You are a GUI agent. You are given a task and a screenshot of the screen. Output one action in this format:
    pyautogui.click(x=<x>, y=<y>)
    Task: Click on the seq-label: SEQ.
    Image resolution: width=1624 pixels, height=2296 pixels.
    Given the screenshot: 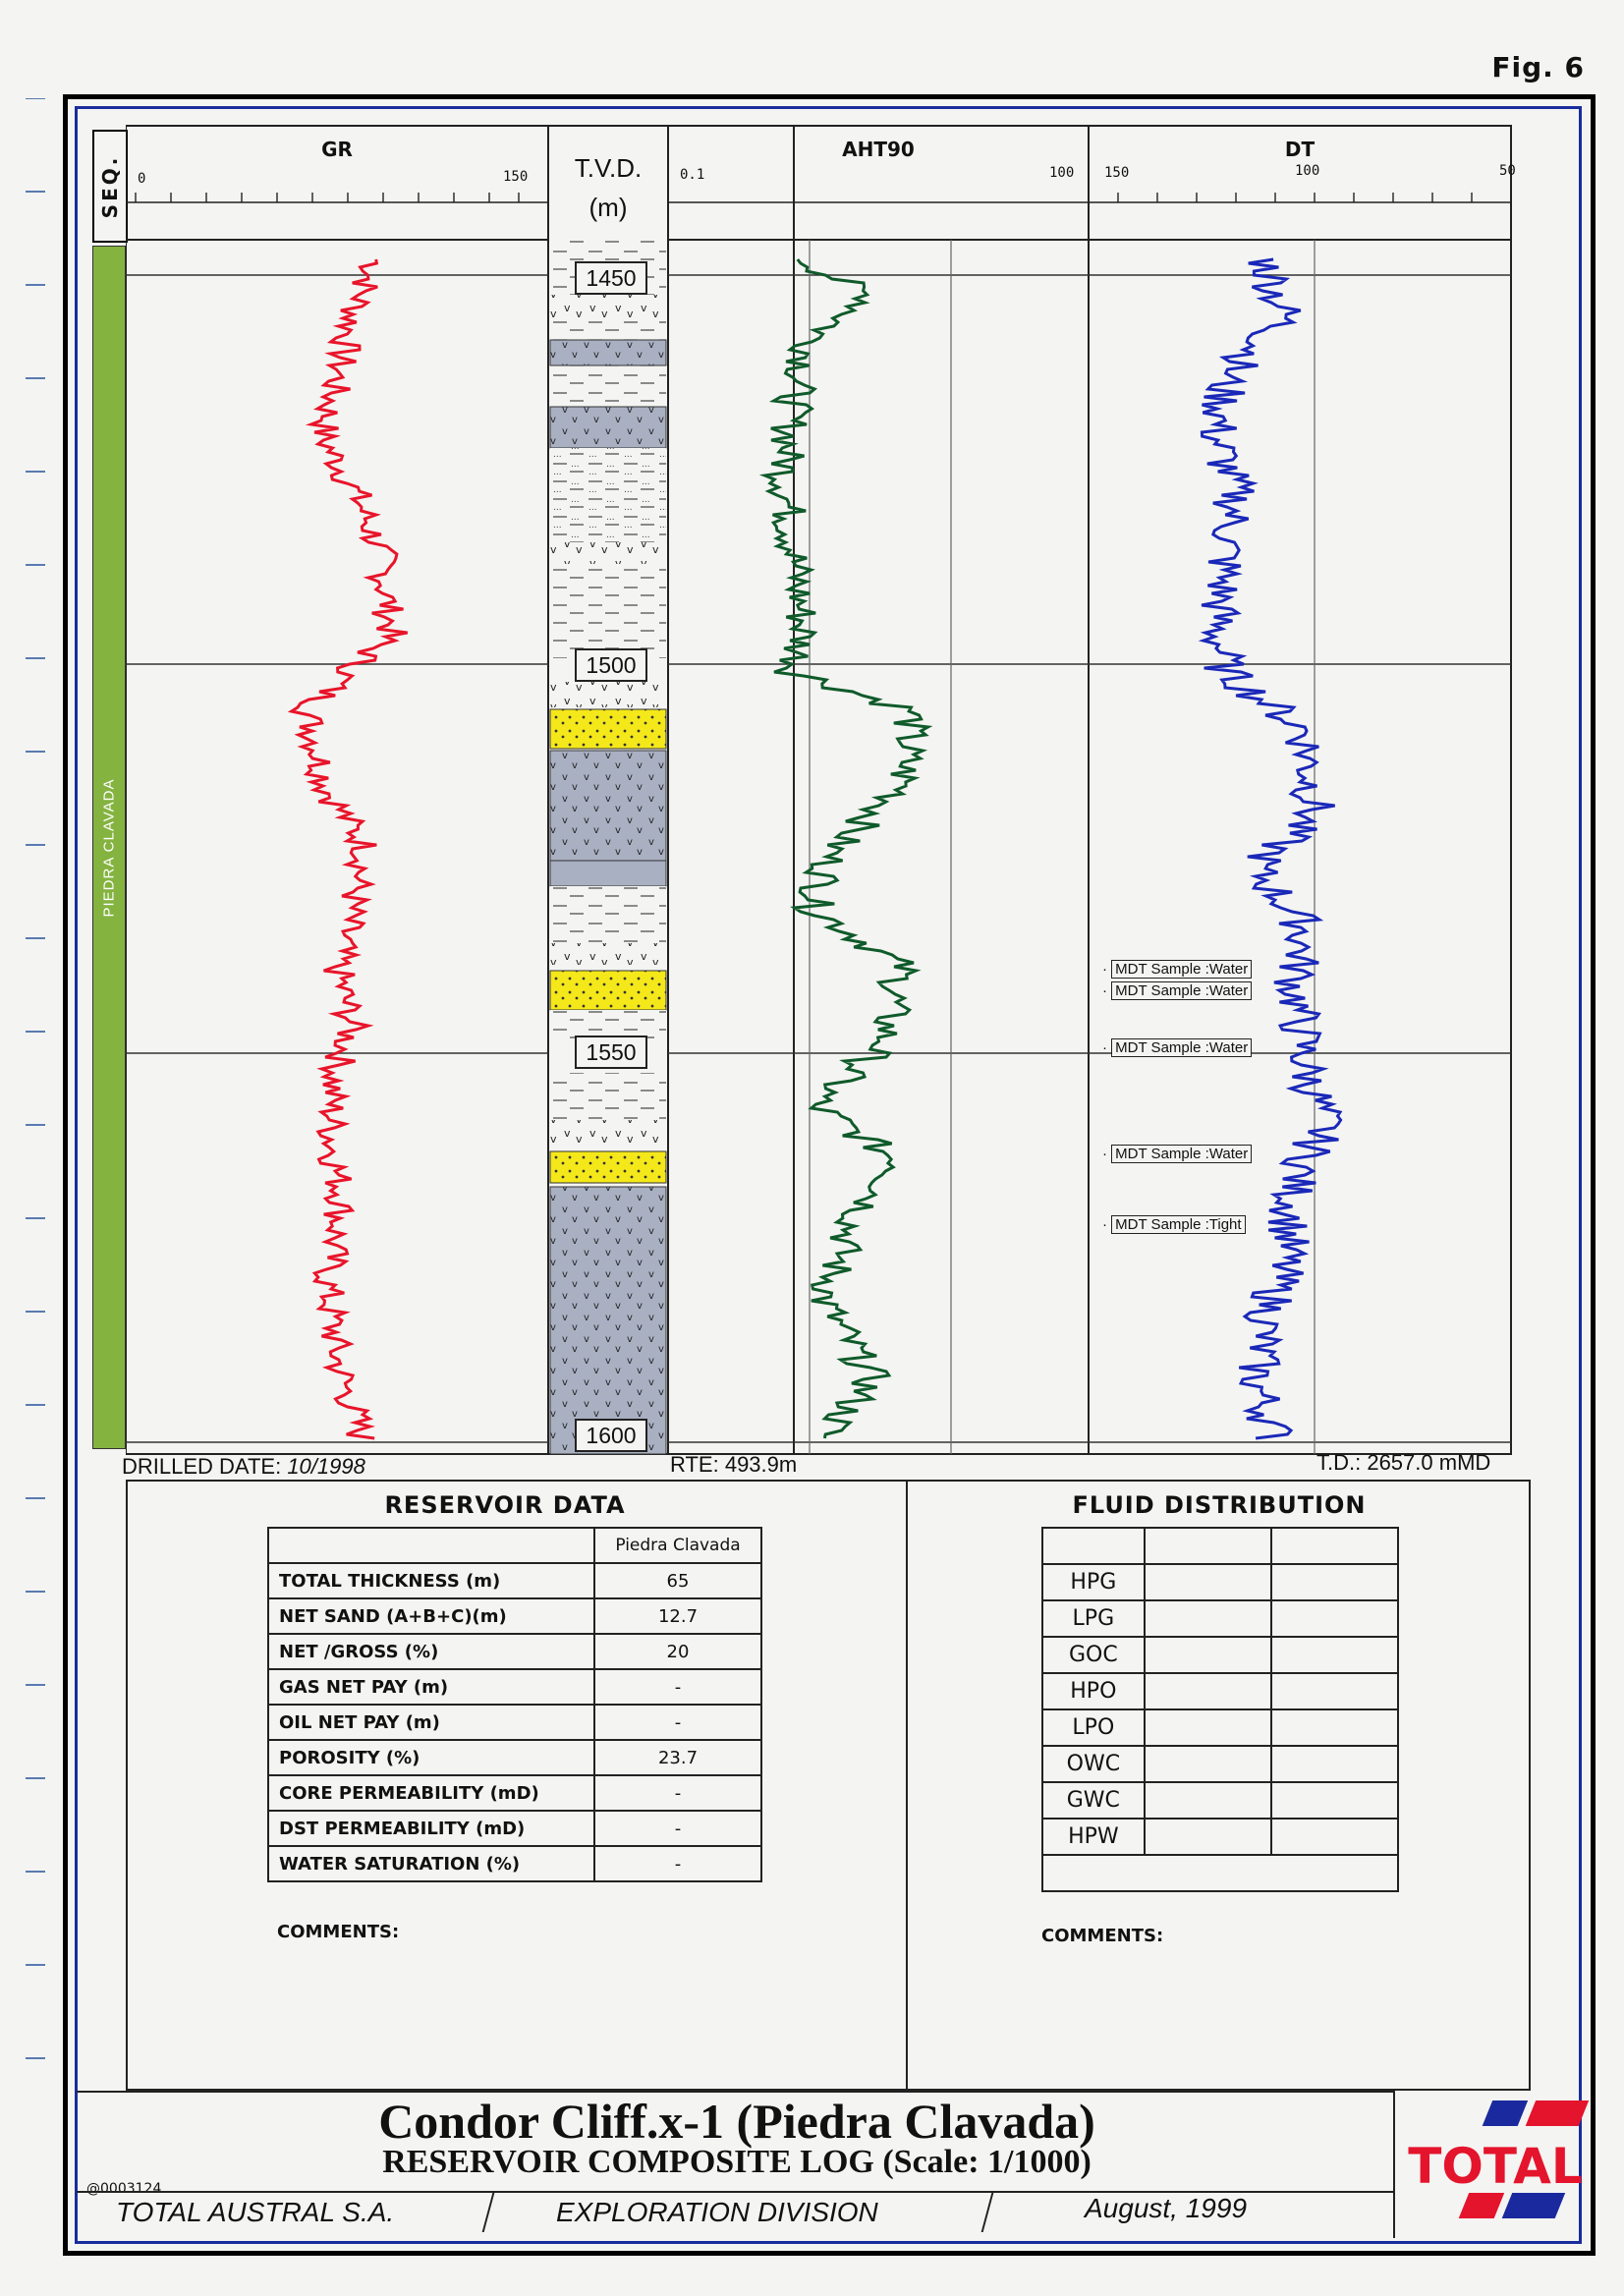 What is the action you would take?
    pyautogui.click(x=110, y=186)
    